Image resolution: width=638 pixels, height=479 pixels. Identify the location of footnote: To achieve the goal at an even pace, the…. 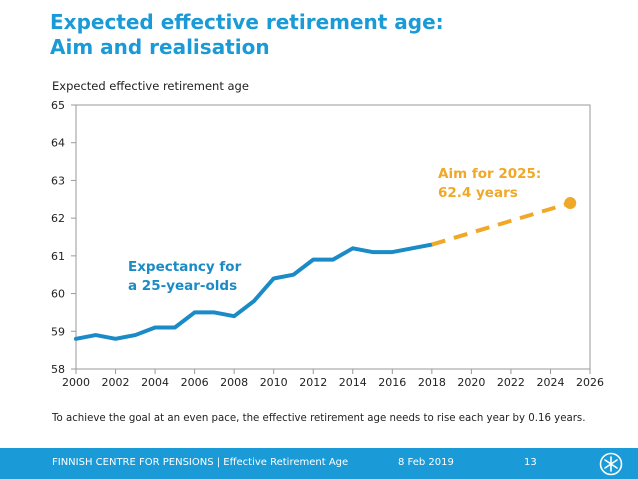
(319, 418).